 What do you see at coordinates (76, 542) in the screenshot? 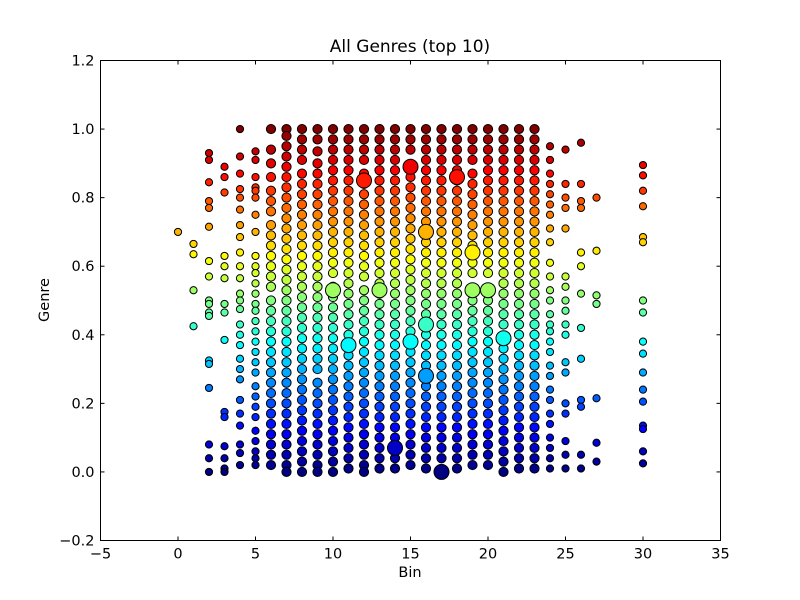
I see `y-tick-label: −0.2` at bounding box center [76, 542].